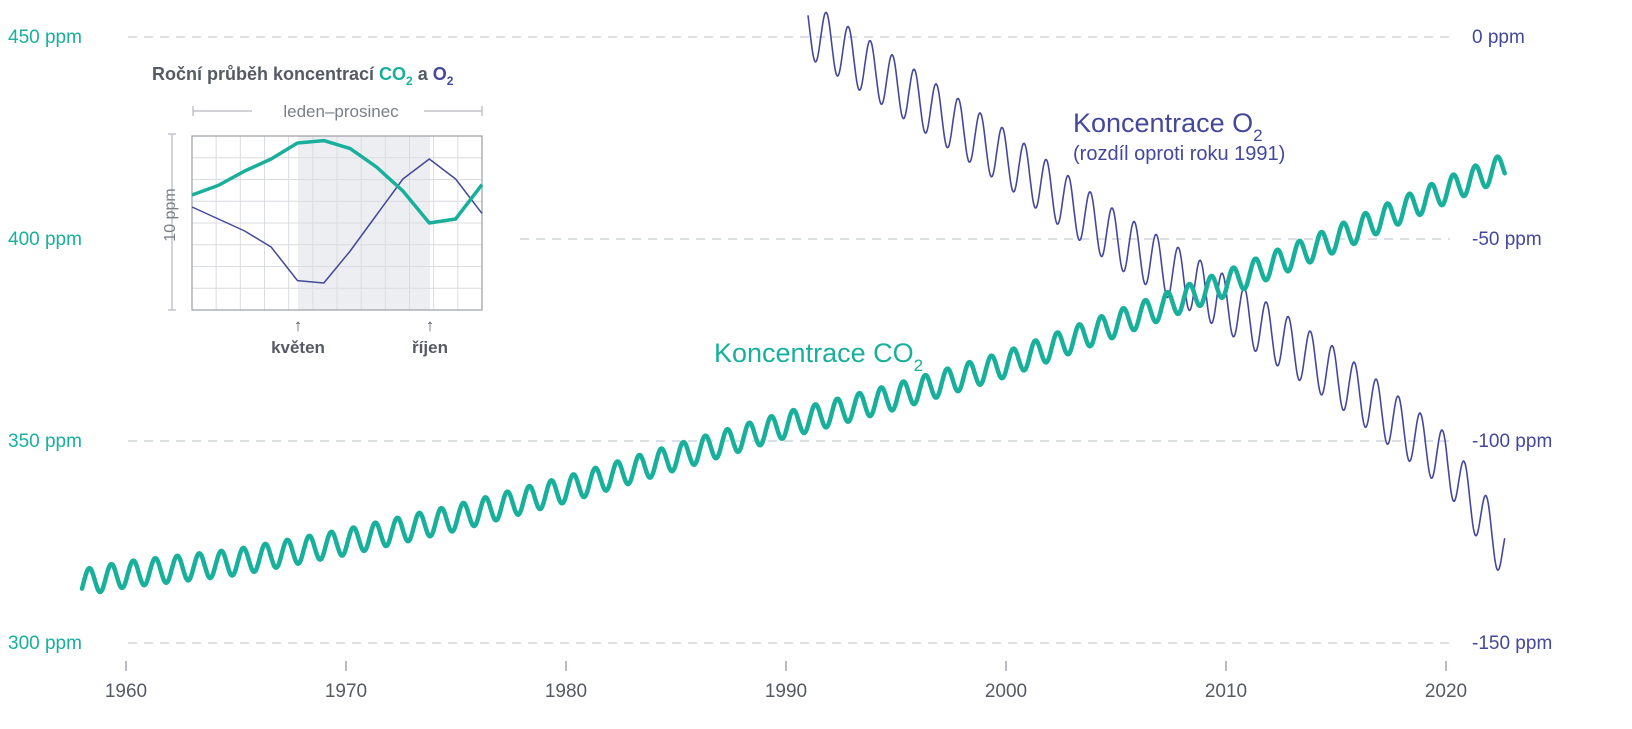 Image resolution: width=1632 pixels, height=729 pixels. What do you see at coordinates (1512, 340) in the screenshot?
I see `right-axis: 0 ppm -50 ppm -100 ppm -150 ppm` at bounding box center [1512, 340].